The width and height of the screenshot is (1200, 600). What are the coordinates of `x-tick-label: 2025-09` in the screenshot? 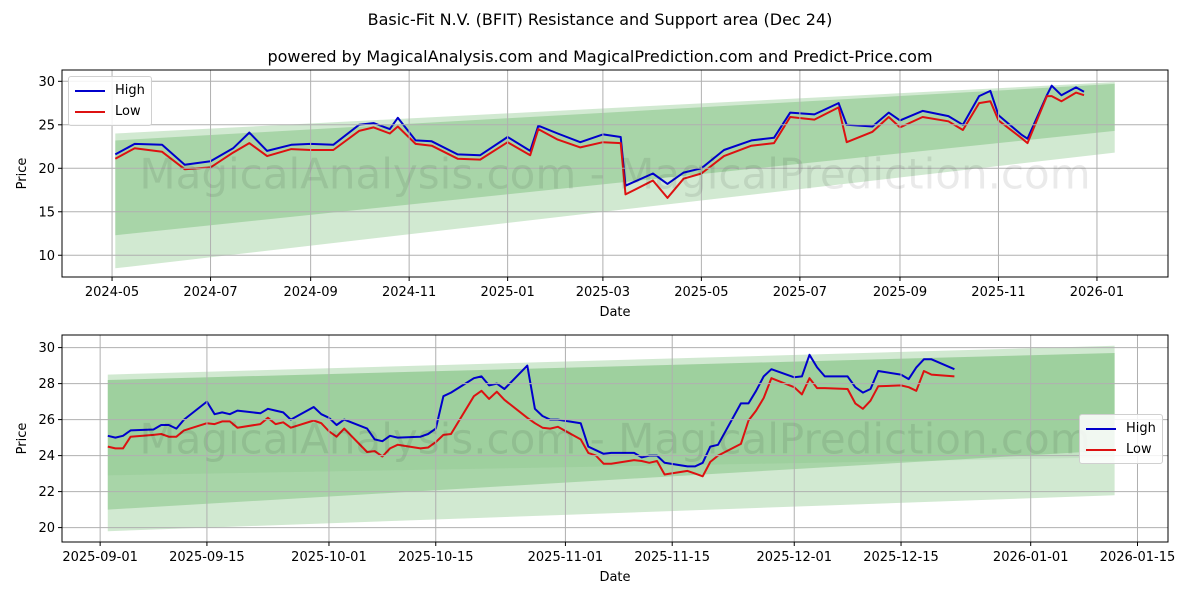 It's located at (900, 292).